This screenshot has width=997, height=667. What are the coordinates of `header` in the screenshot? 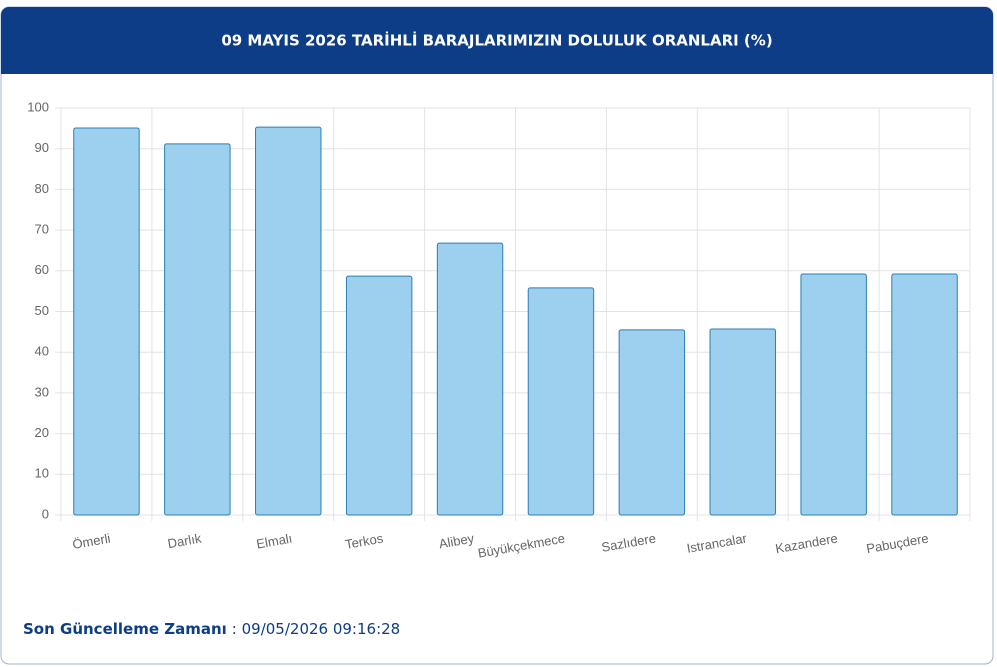 It's located at (497, 40).